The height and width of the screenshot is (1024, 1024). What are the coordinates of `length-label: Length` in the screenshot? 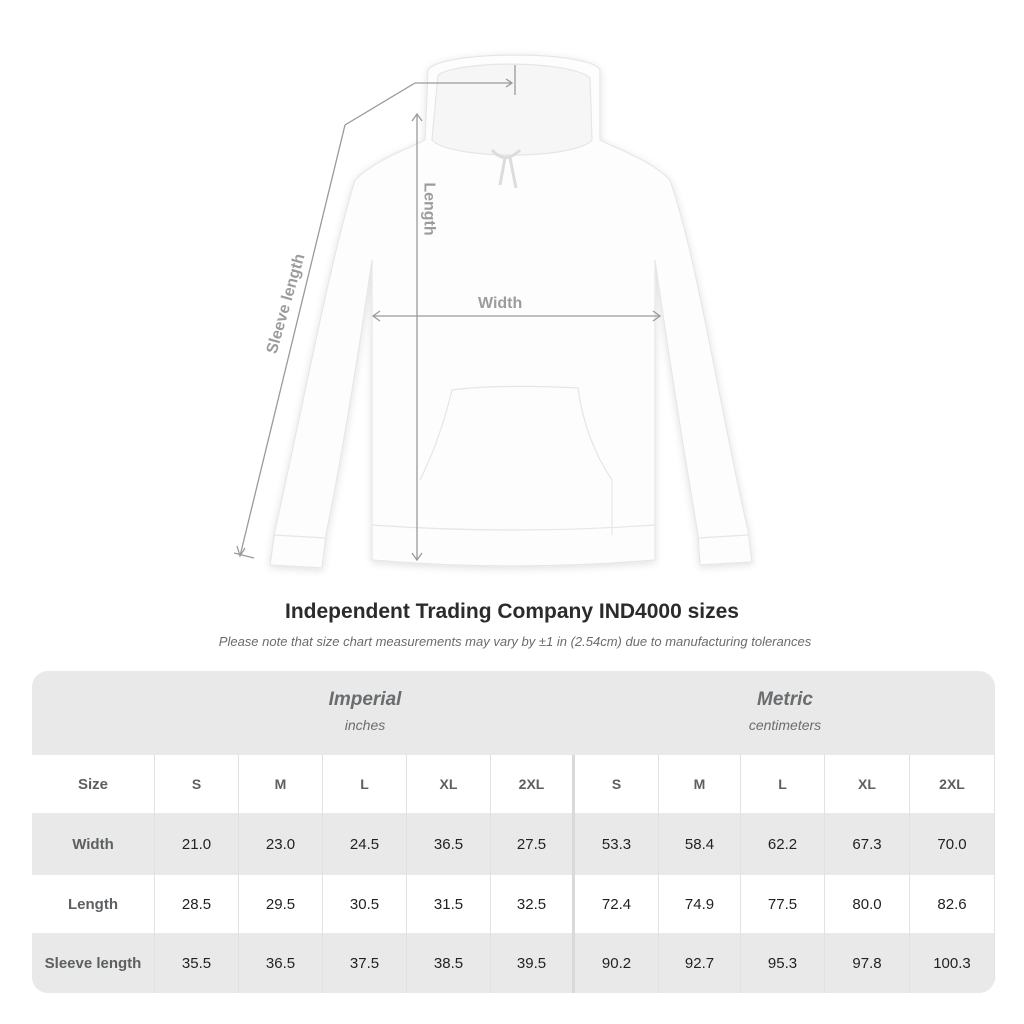 It's located at (429, 209).